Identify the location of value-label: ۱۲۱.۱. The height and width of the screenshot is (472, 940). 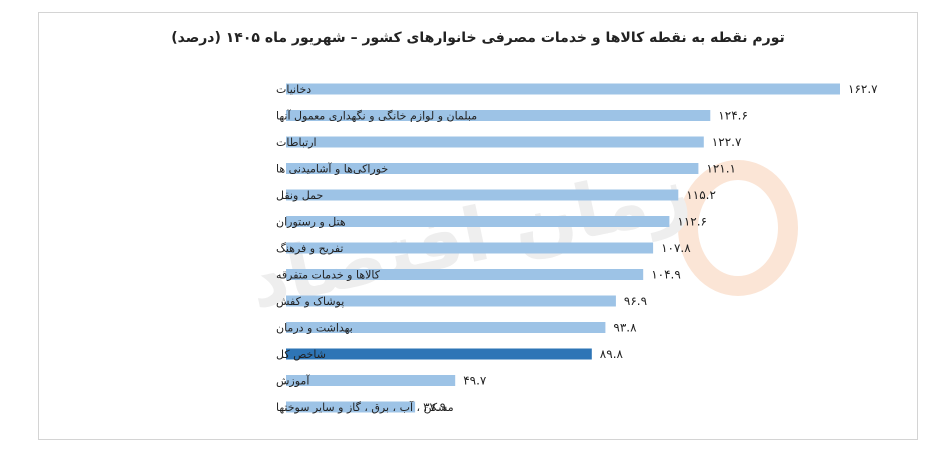
(721, 169).